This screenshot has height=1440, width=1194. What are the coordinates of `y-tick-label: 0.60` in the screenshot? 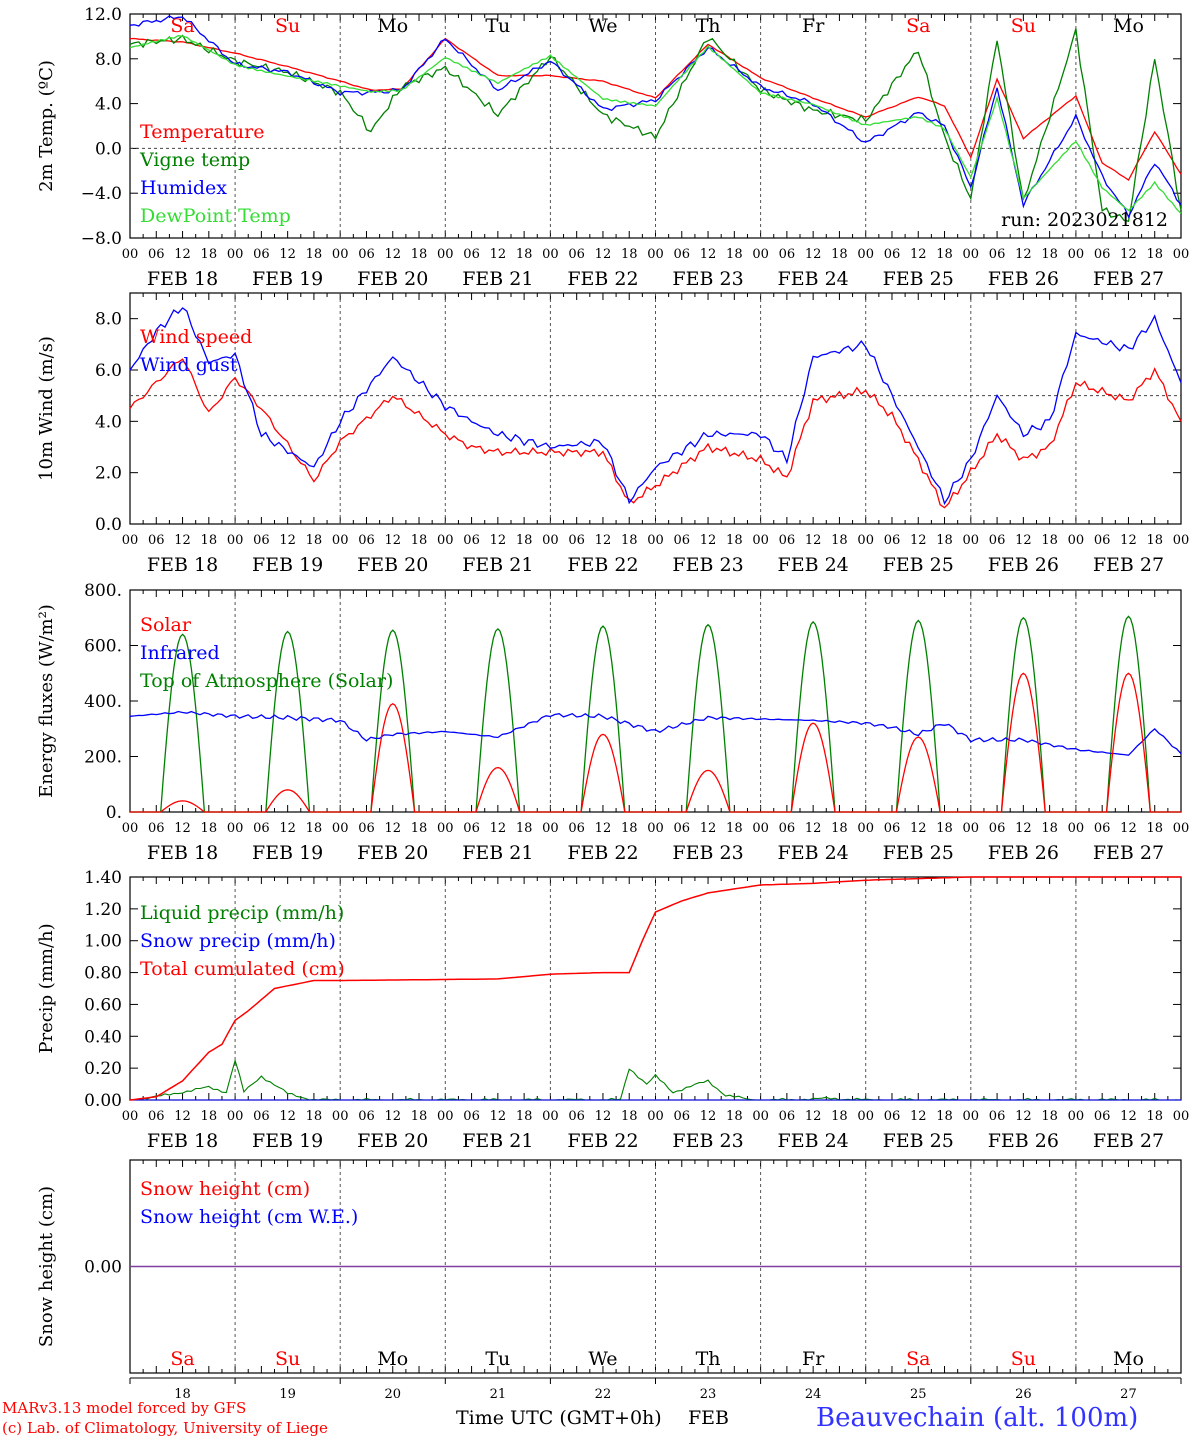 It's located at (103, 1005).